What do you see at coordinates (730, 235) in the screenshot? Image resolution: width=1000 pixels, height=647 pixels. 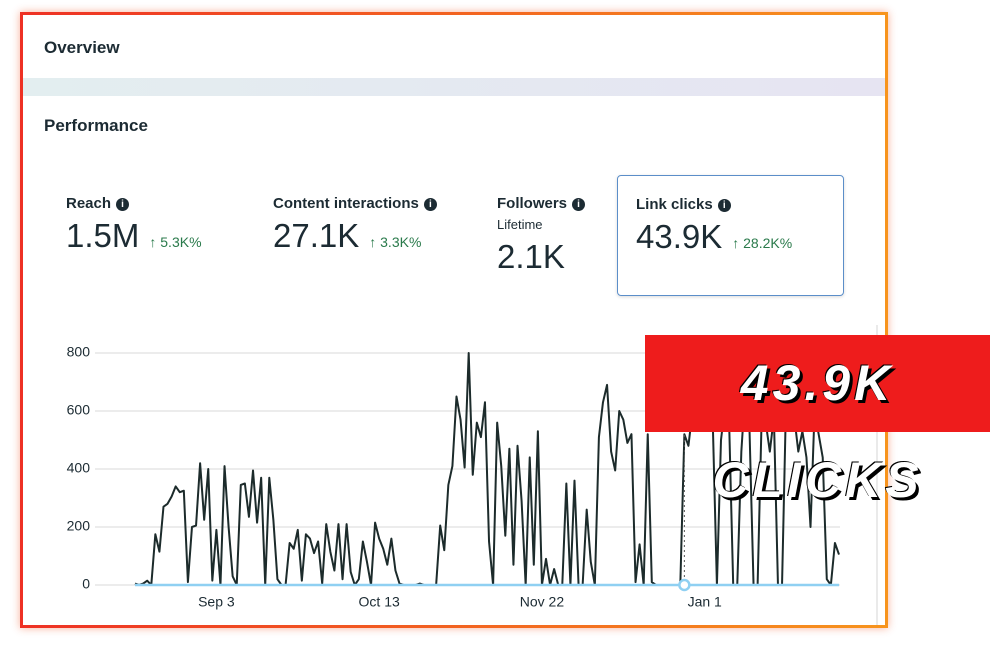 I see `metric-card: Link clicks i 43.9K ↑ 28.2K%` at bounding box center [730, 235].